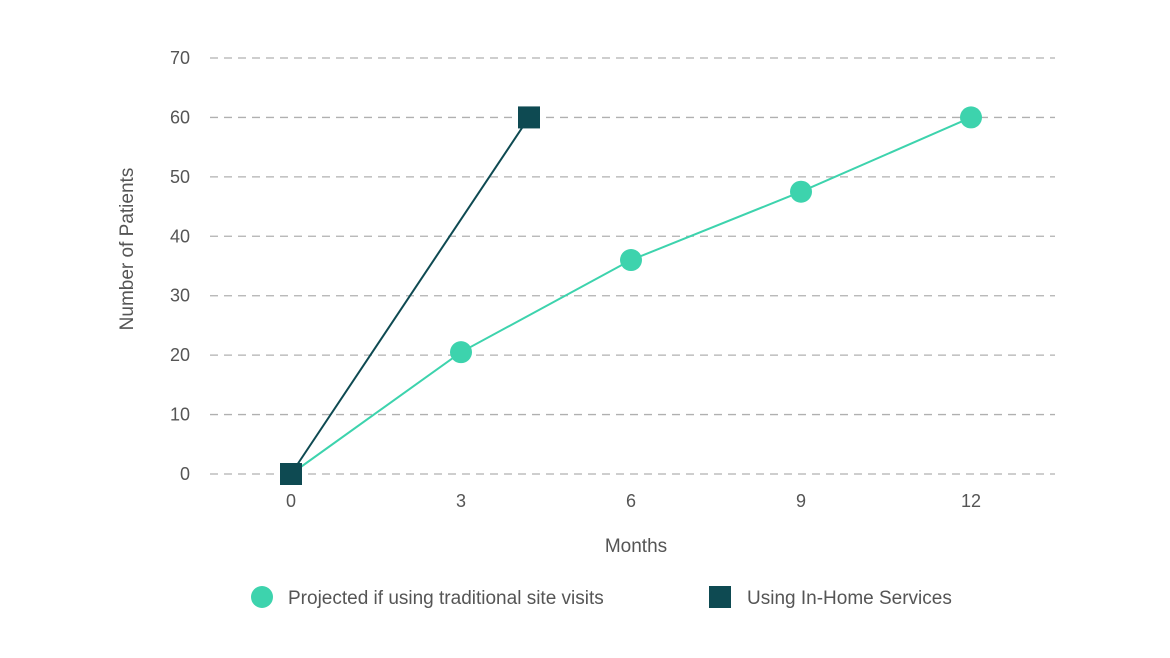  I want to click on x-tick-label: 0, so click(291, 501).